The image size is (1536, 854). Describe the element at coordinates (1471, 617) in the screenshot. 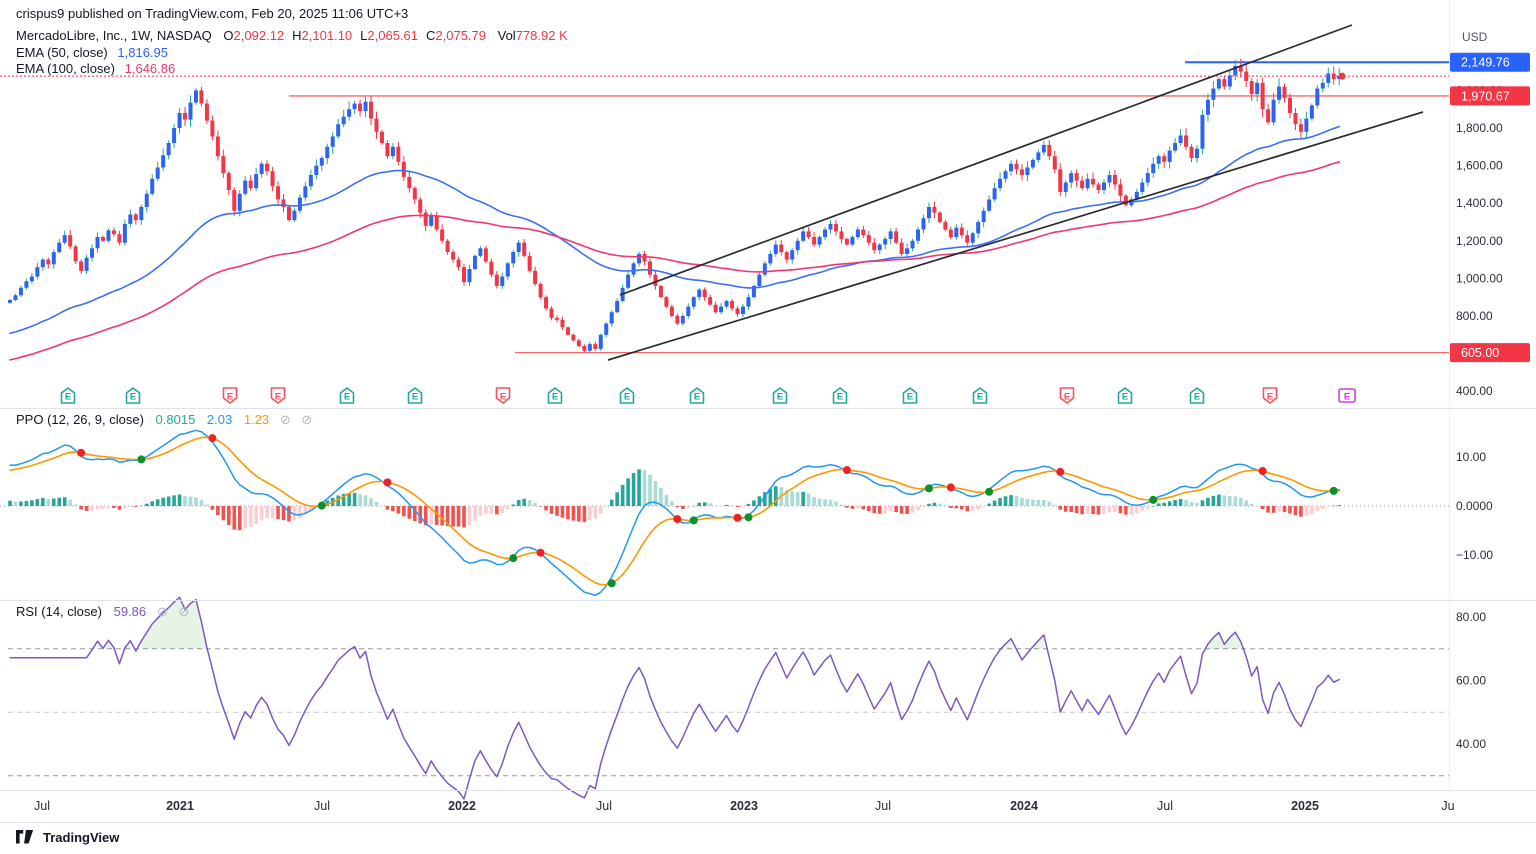

I see `rsi-tick: 80.00` at that location.